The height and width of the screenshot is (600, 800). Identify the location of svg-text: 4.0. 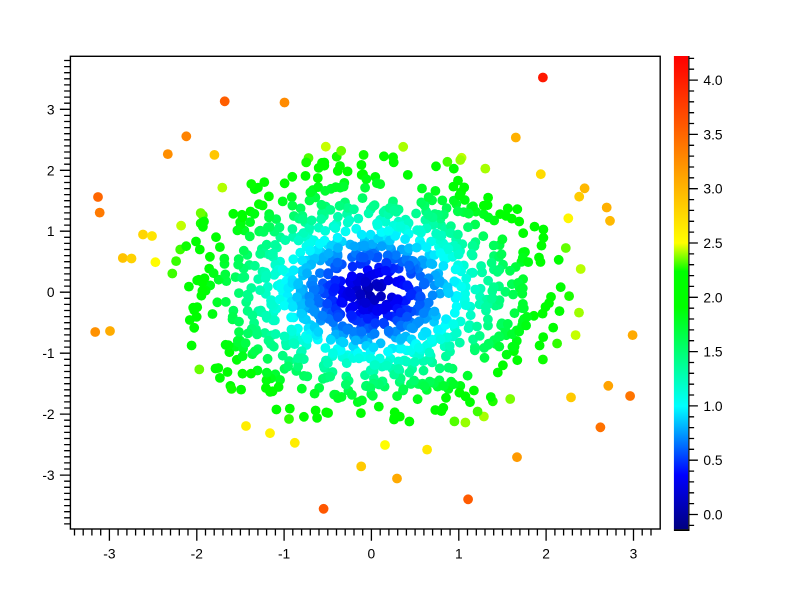
(713, 80).